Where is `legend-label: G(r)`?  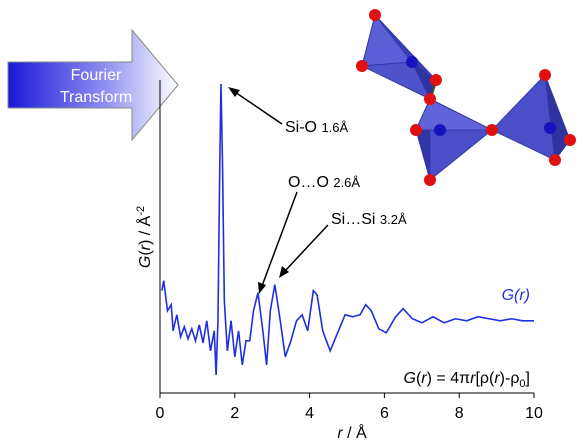
legend-label: G(r) is located at coordinates (516, 295).